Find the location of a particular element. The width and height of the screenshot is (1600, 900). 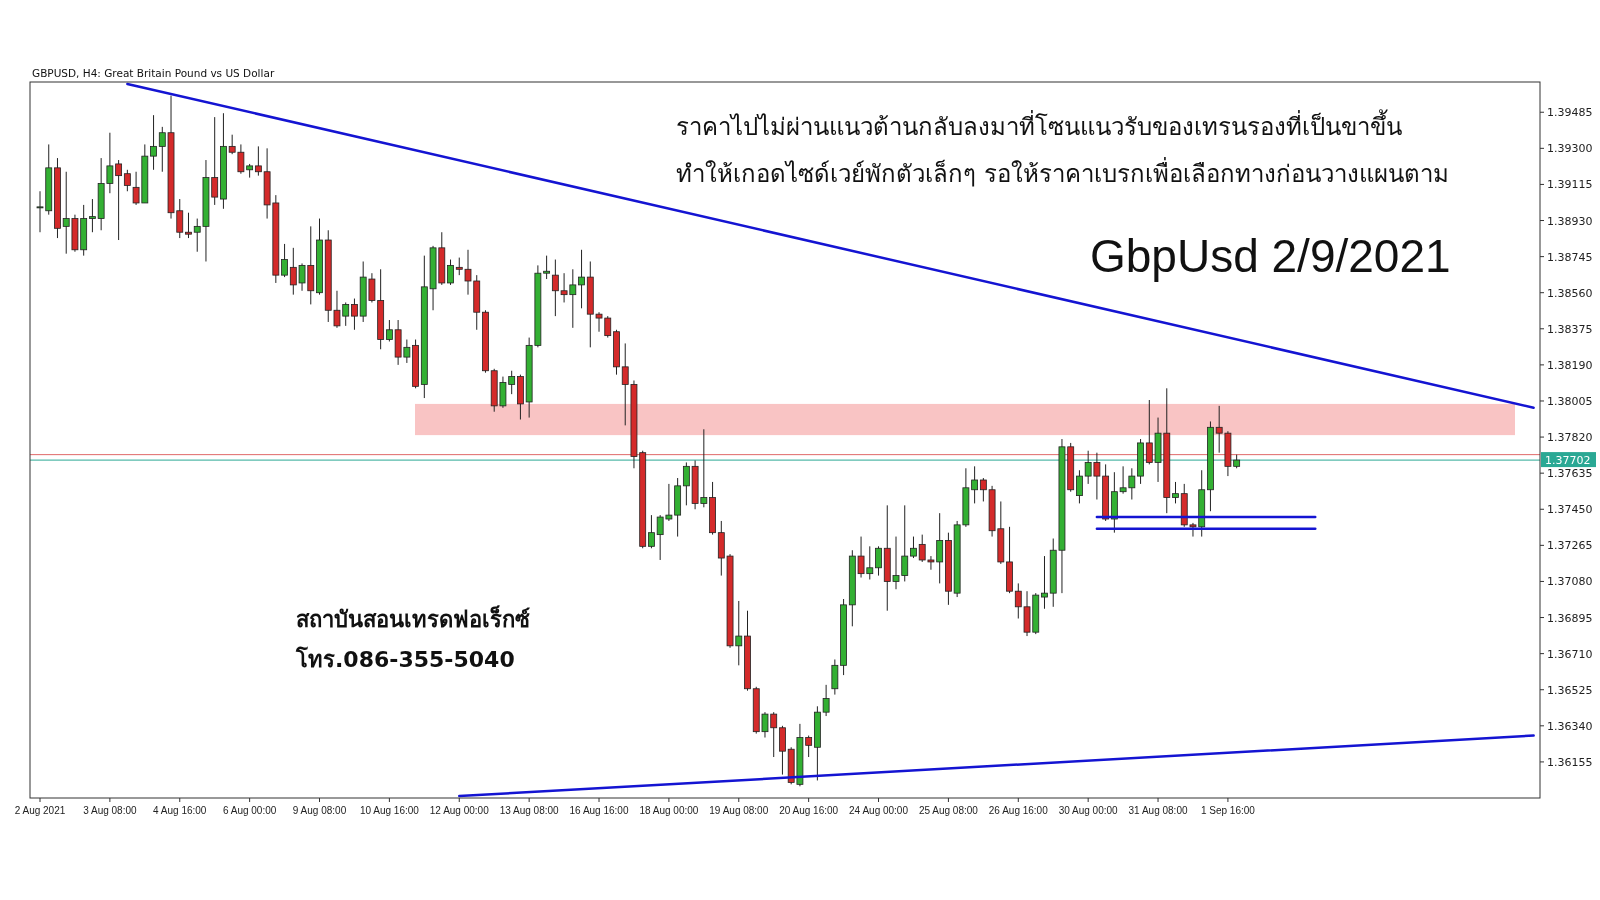

annotation: โทร.086-355-5040 is located at coordinates (405, 659).